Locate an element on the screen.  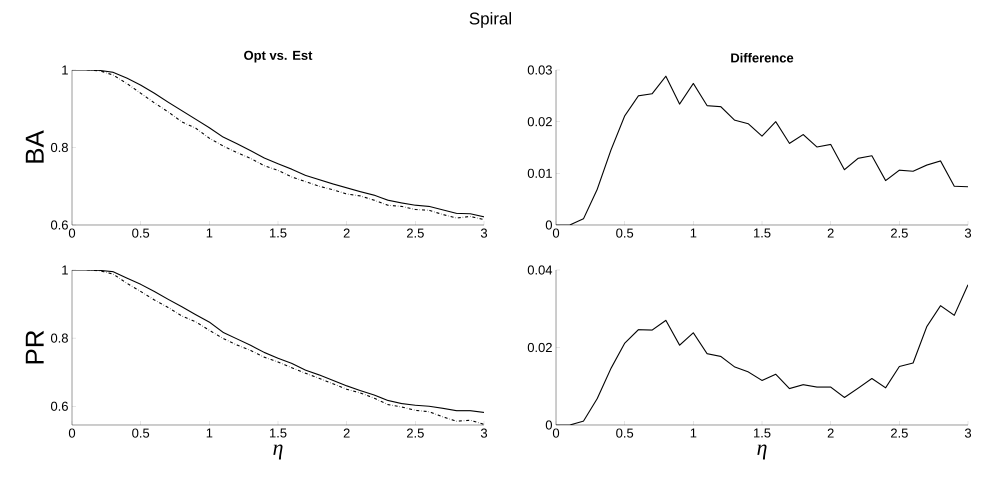
text: Spiral is located at coordinates (491, 20).